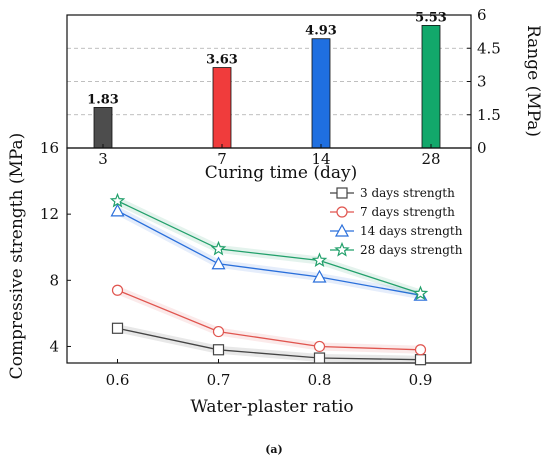  What do you see at coordinates (281, 173) in the screenshot?
I see `bar-x-axis-title: Curing time (day)` at bounding box center [281, 173].